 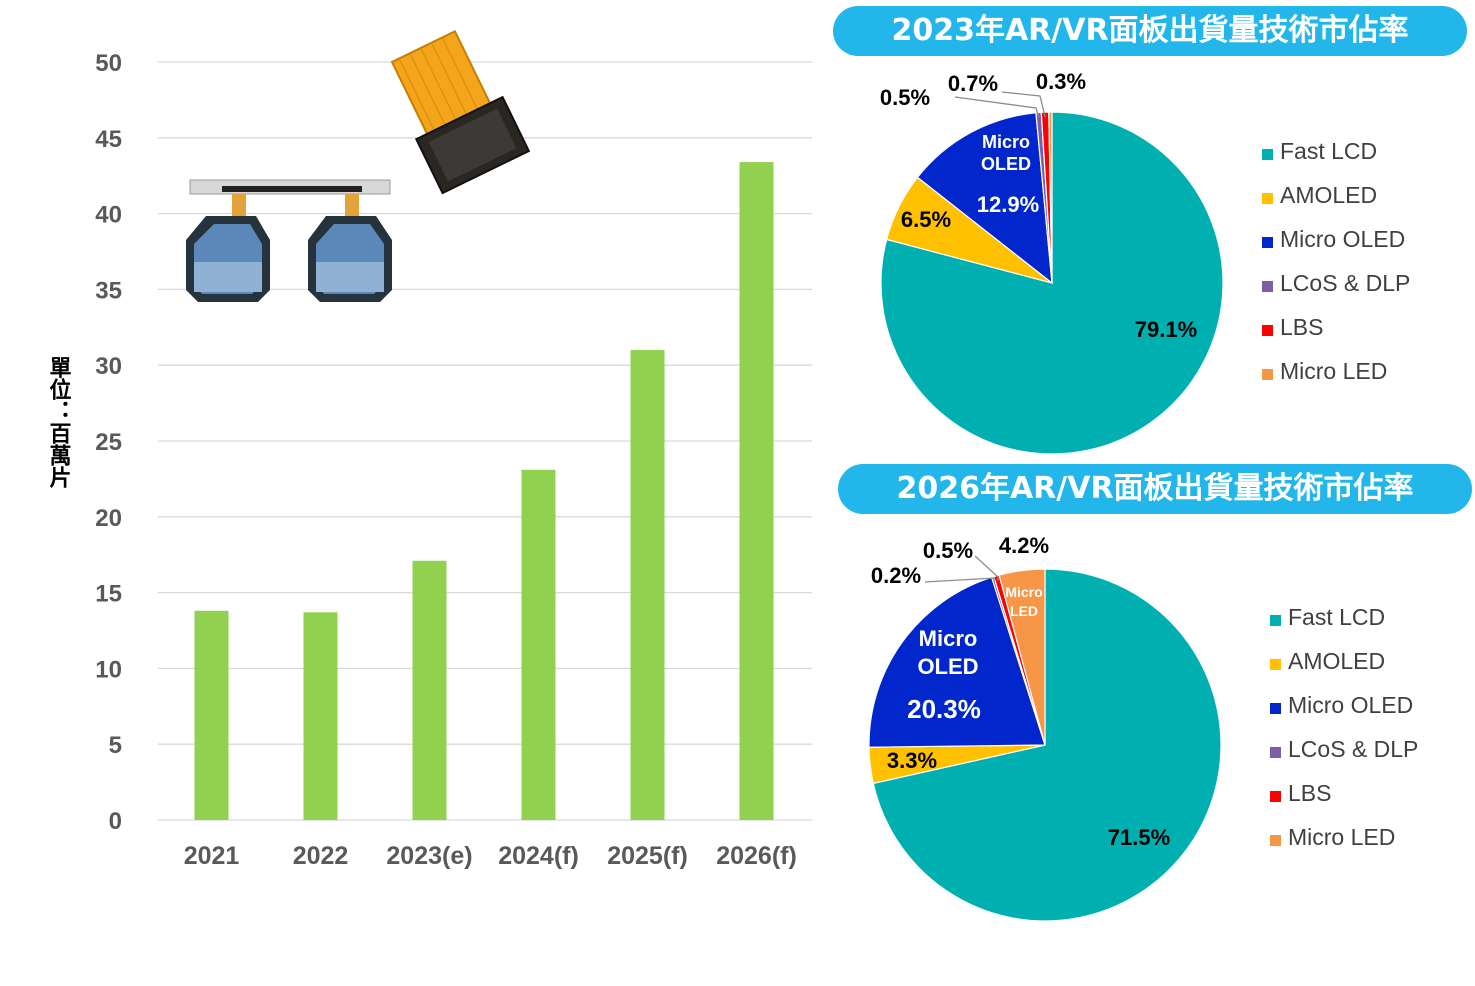 I want to click on y-tick-labels: 0 5 10 15 20 25 30 35 40 45 50, so click(x=108, y=442).